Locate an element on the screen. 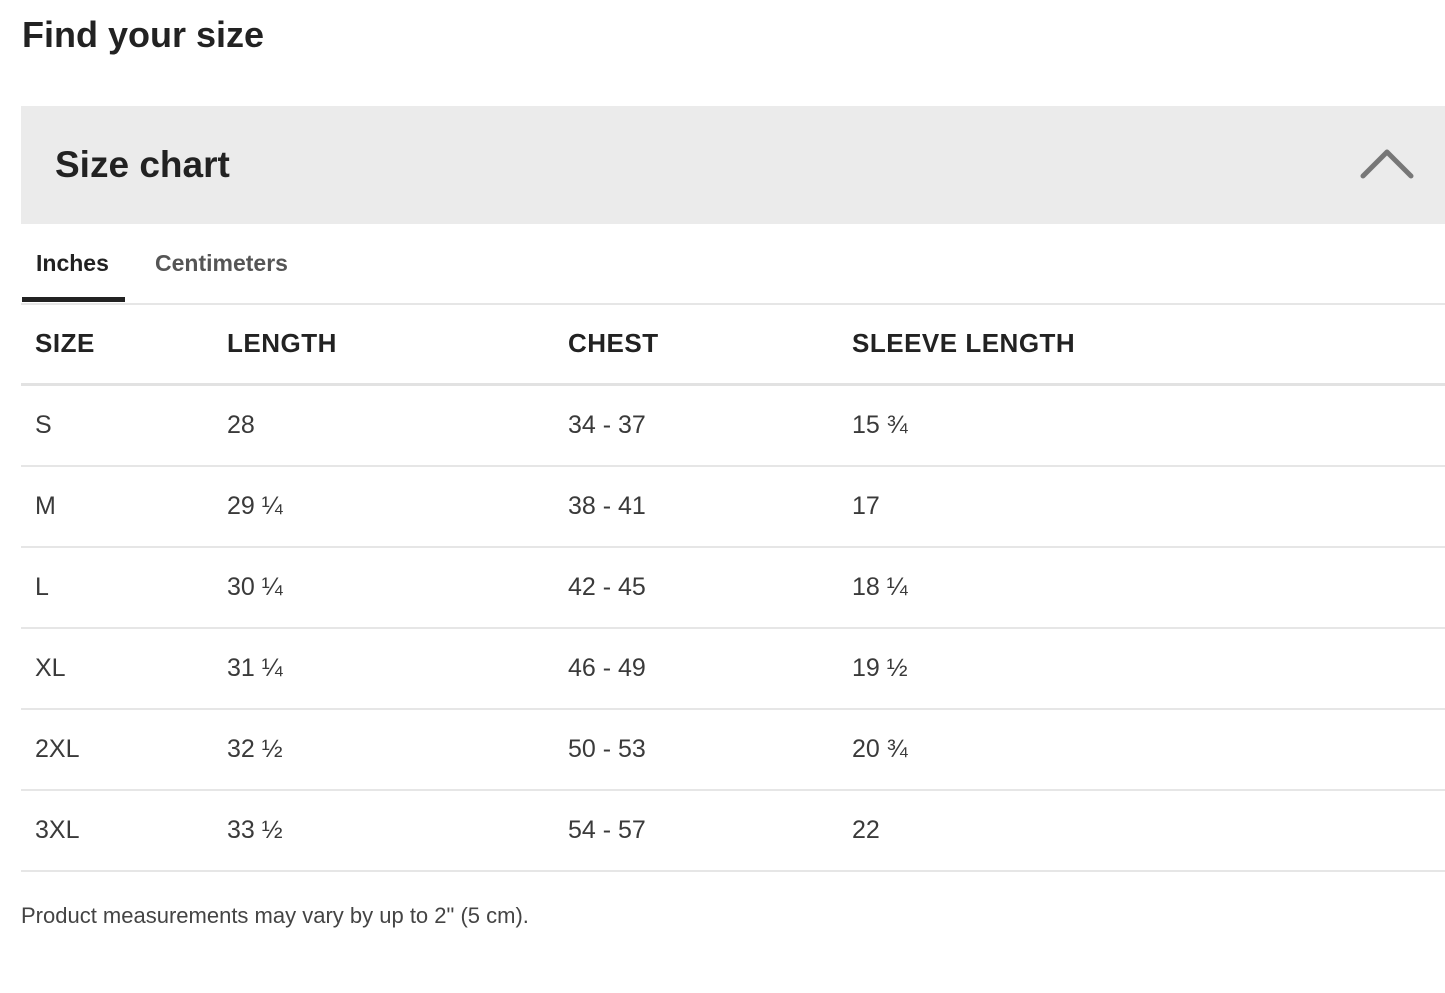 The image size is (1445, 993). cell-sleeve-length: 17 is located at coordinates (1148, 507).